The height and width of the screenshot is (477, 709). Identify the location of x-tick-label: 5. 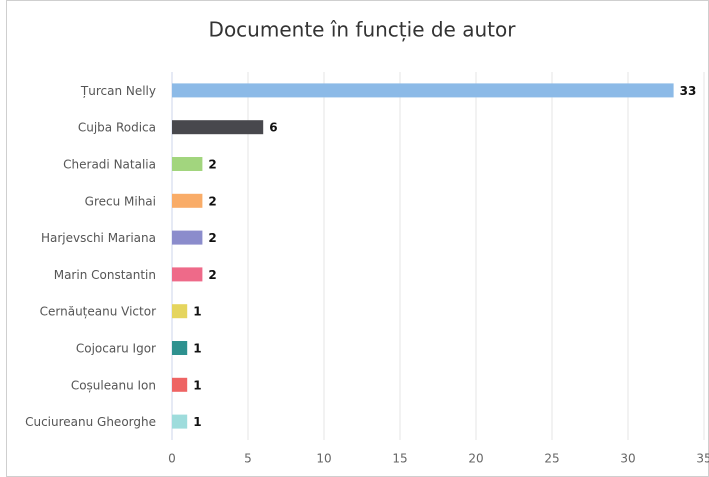
(248, 459).